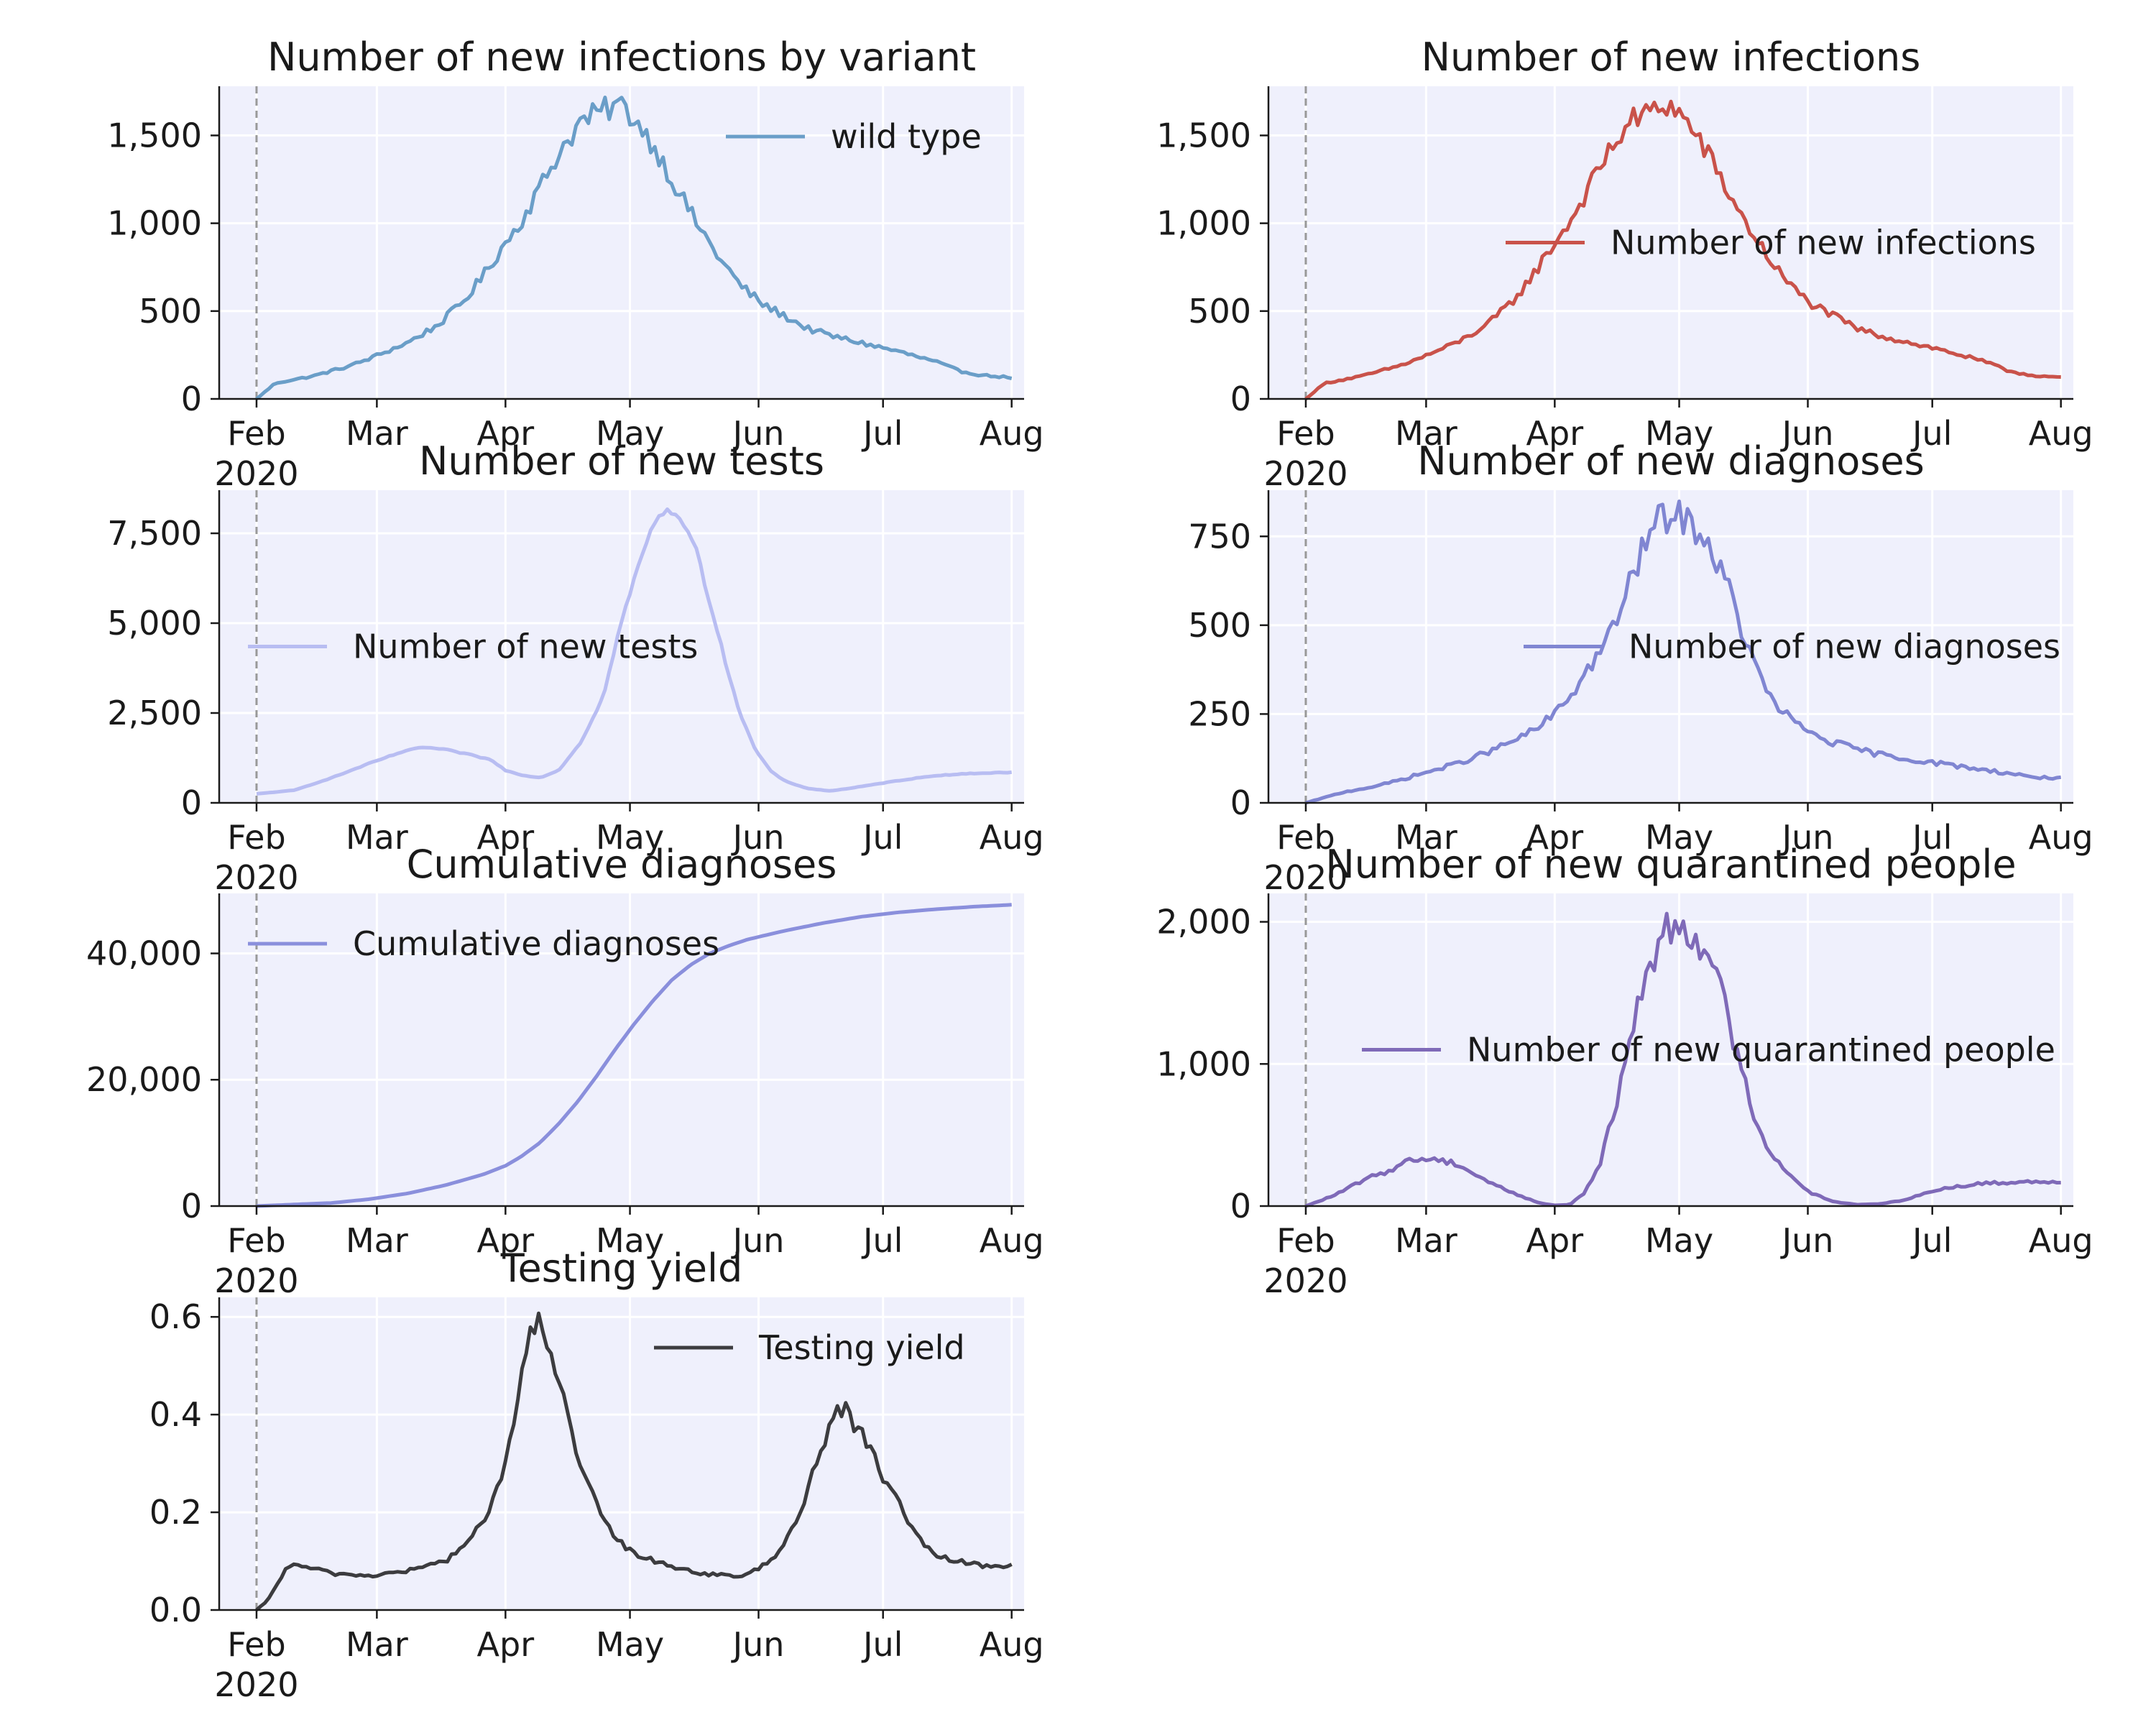  I want to click on chart-title: Number of new infections by variant, so click(621, 57).